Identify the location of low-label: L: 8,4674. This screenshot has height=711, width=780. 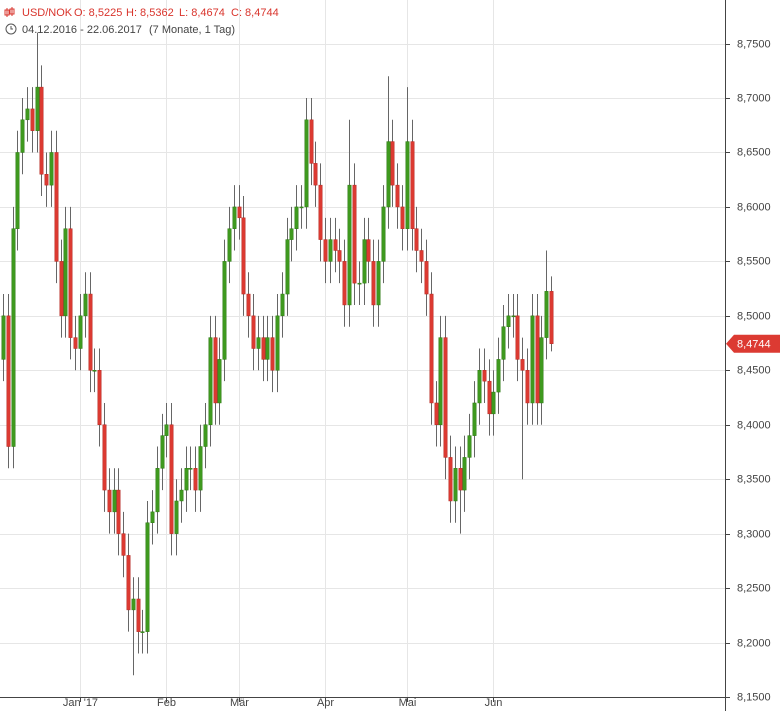
(202, 13).